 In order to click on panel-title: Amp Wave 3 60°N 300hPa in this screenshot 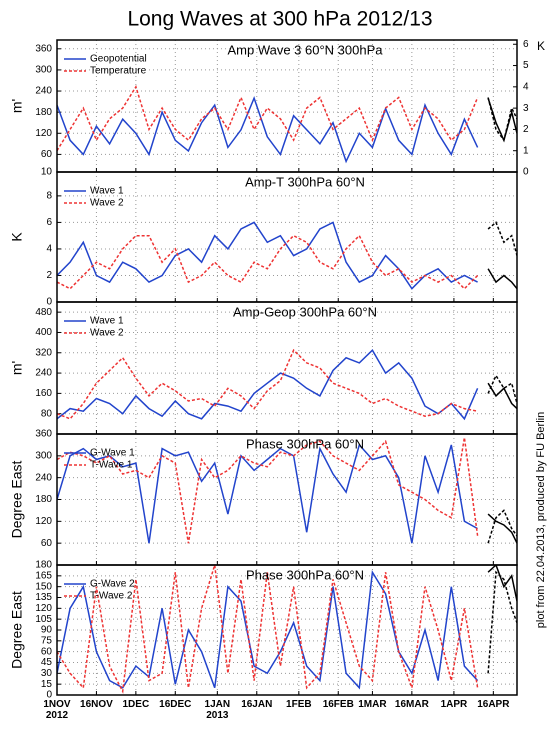, I will do `click(305, 49)`.